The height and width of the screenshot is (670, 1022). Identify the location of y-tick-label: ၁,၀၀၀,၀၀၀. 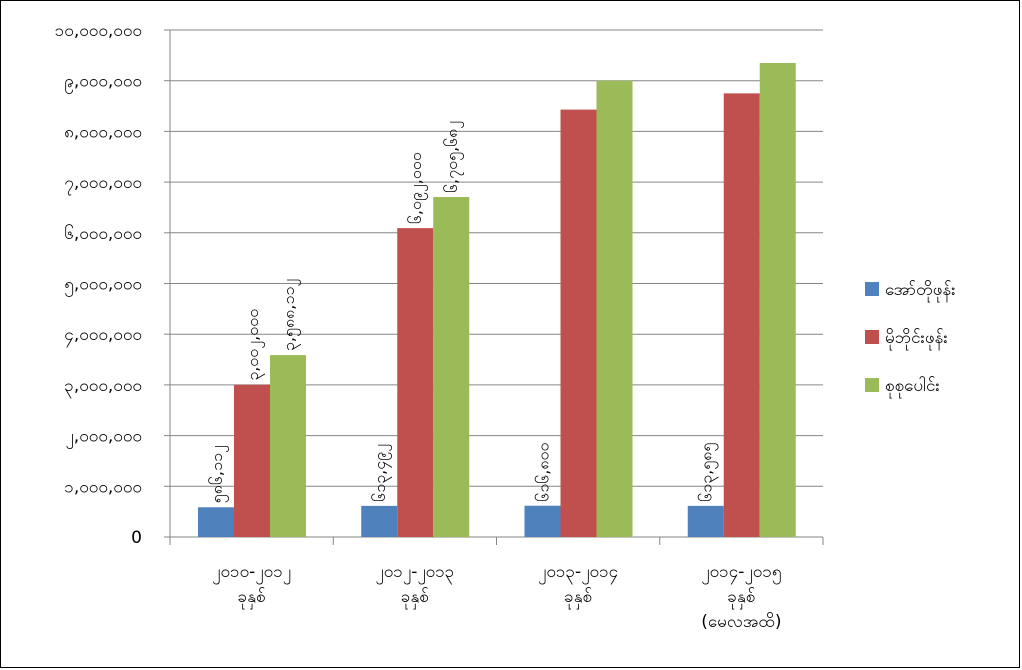
(103, 487).